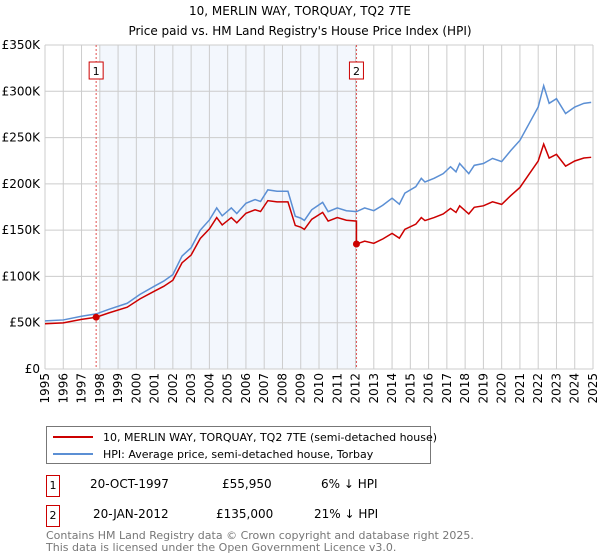  I want to click on x-tick-label: 2020, so click(502, 388).